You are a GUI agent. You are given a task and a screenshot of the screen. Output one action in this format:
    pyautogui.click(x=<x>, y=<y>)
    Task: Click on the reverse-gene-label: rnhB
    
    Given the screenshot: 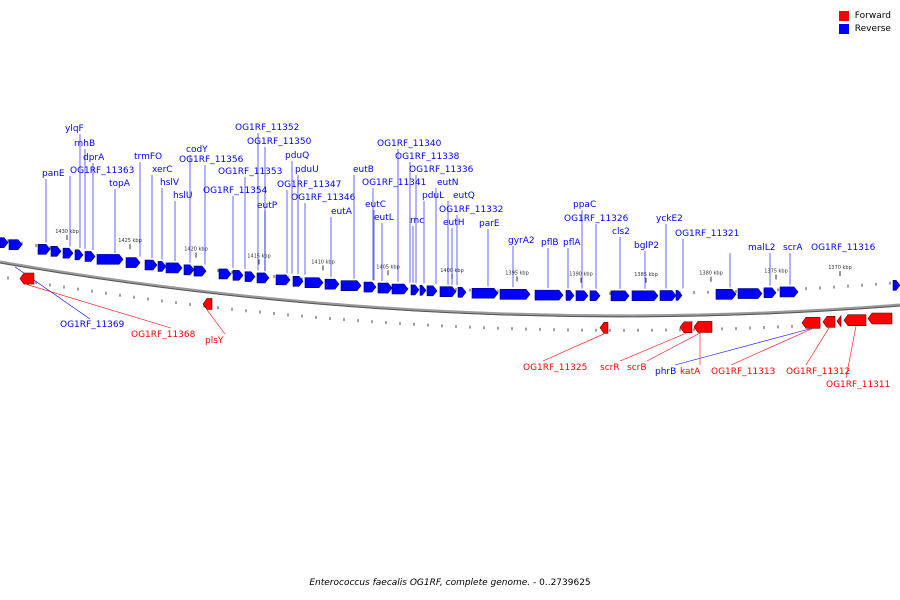 What is the action you would take?
    pyautogui.click(x=84, y=144)
    